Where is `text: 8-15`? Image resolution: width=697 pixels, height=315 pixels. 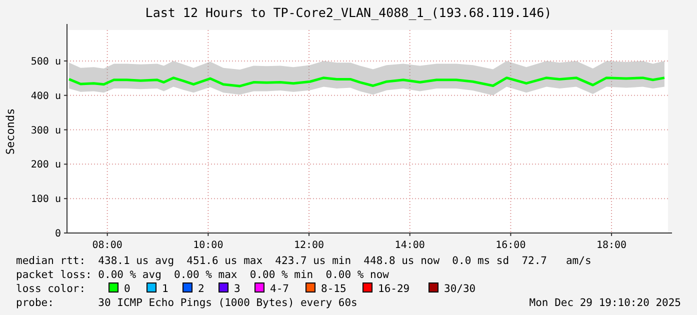 text: 8-15 is located at coordinates (333, 289).